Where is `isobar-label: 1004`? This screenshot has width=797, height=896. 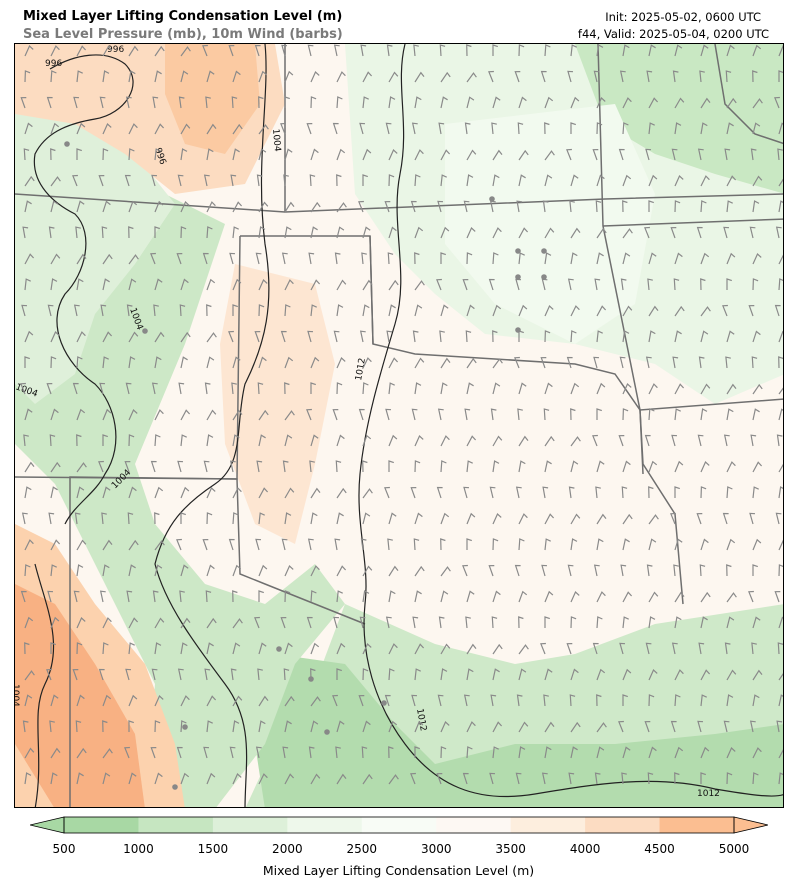
isobar-label: 1004 is located at coordinates (17, 695).